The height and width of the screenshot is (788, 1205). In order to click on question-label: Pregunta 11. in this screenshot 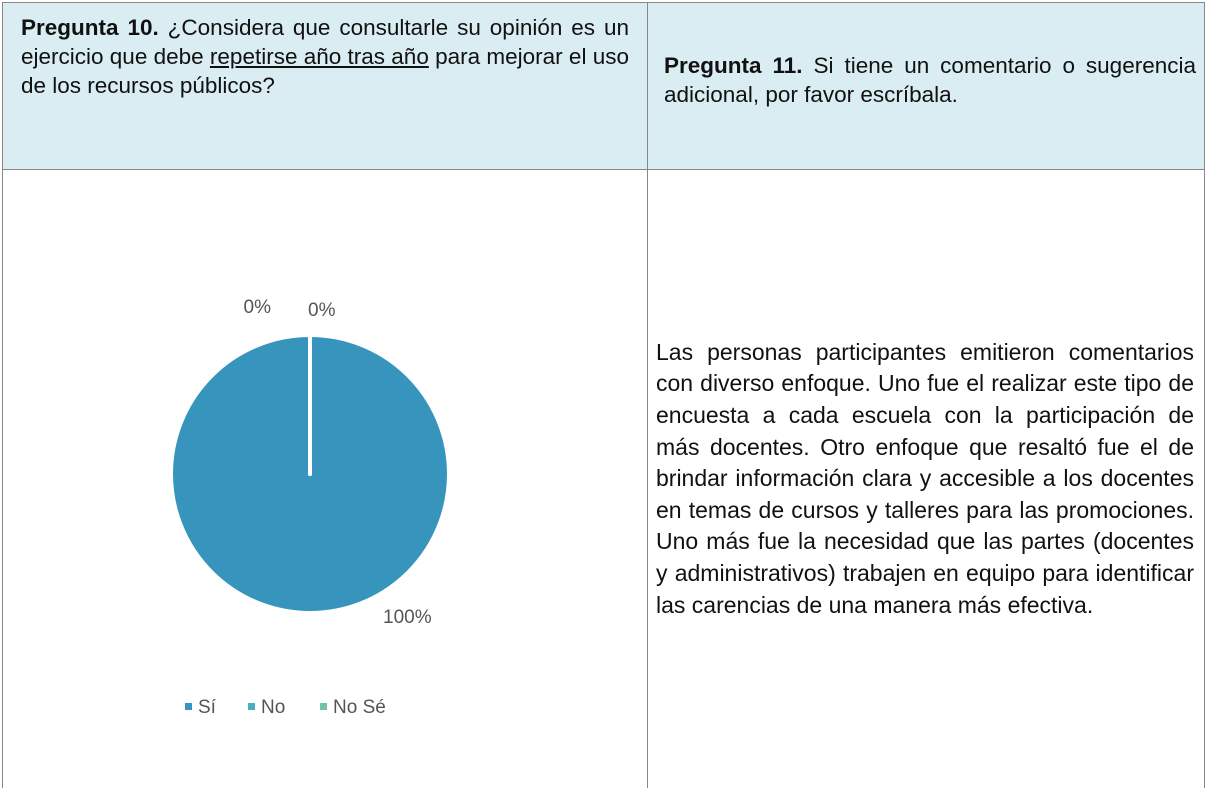, I will do `click(733, 65)`.